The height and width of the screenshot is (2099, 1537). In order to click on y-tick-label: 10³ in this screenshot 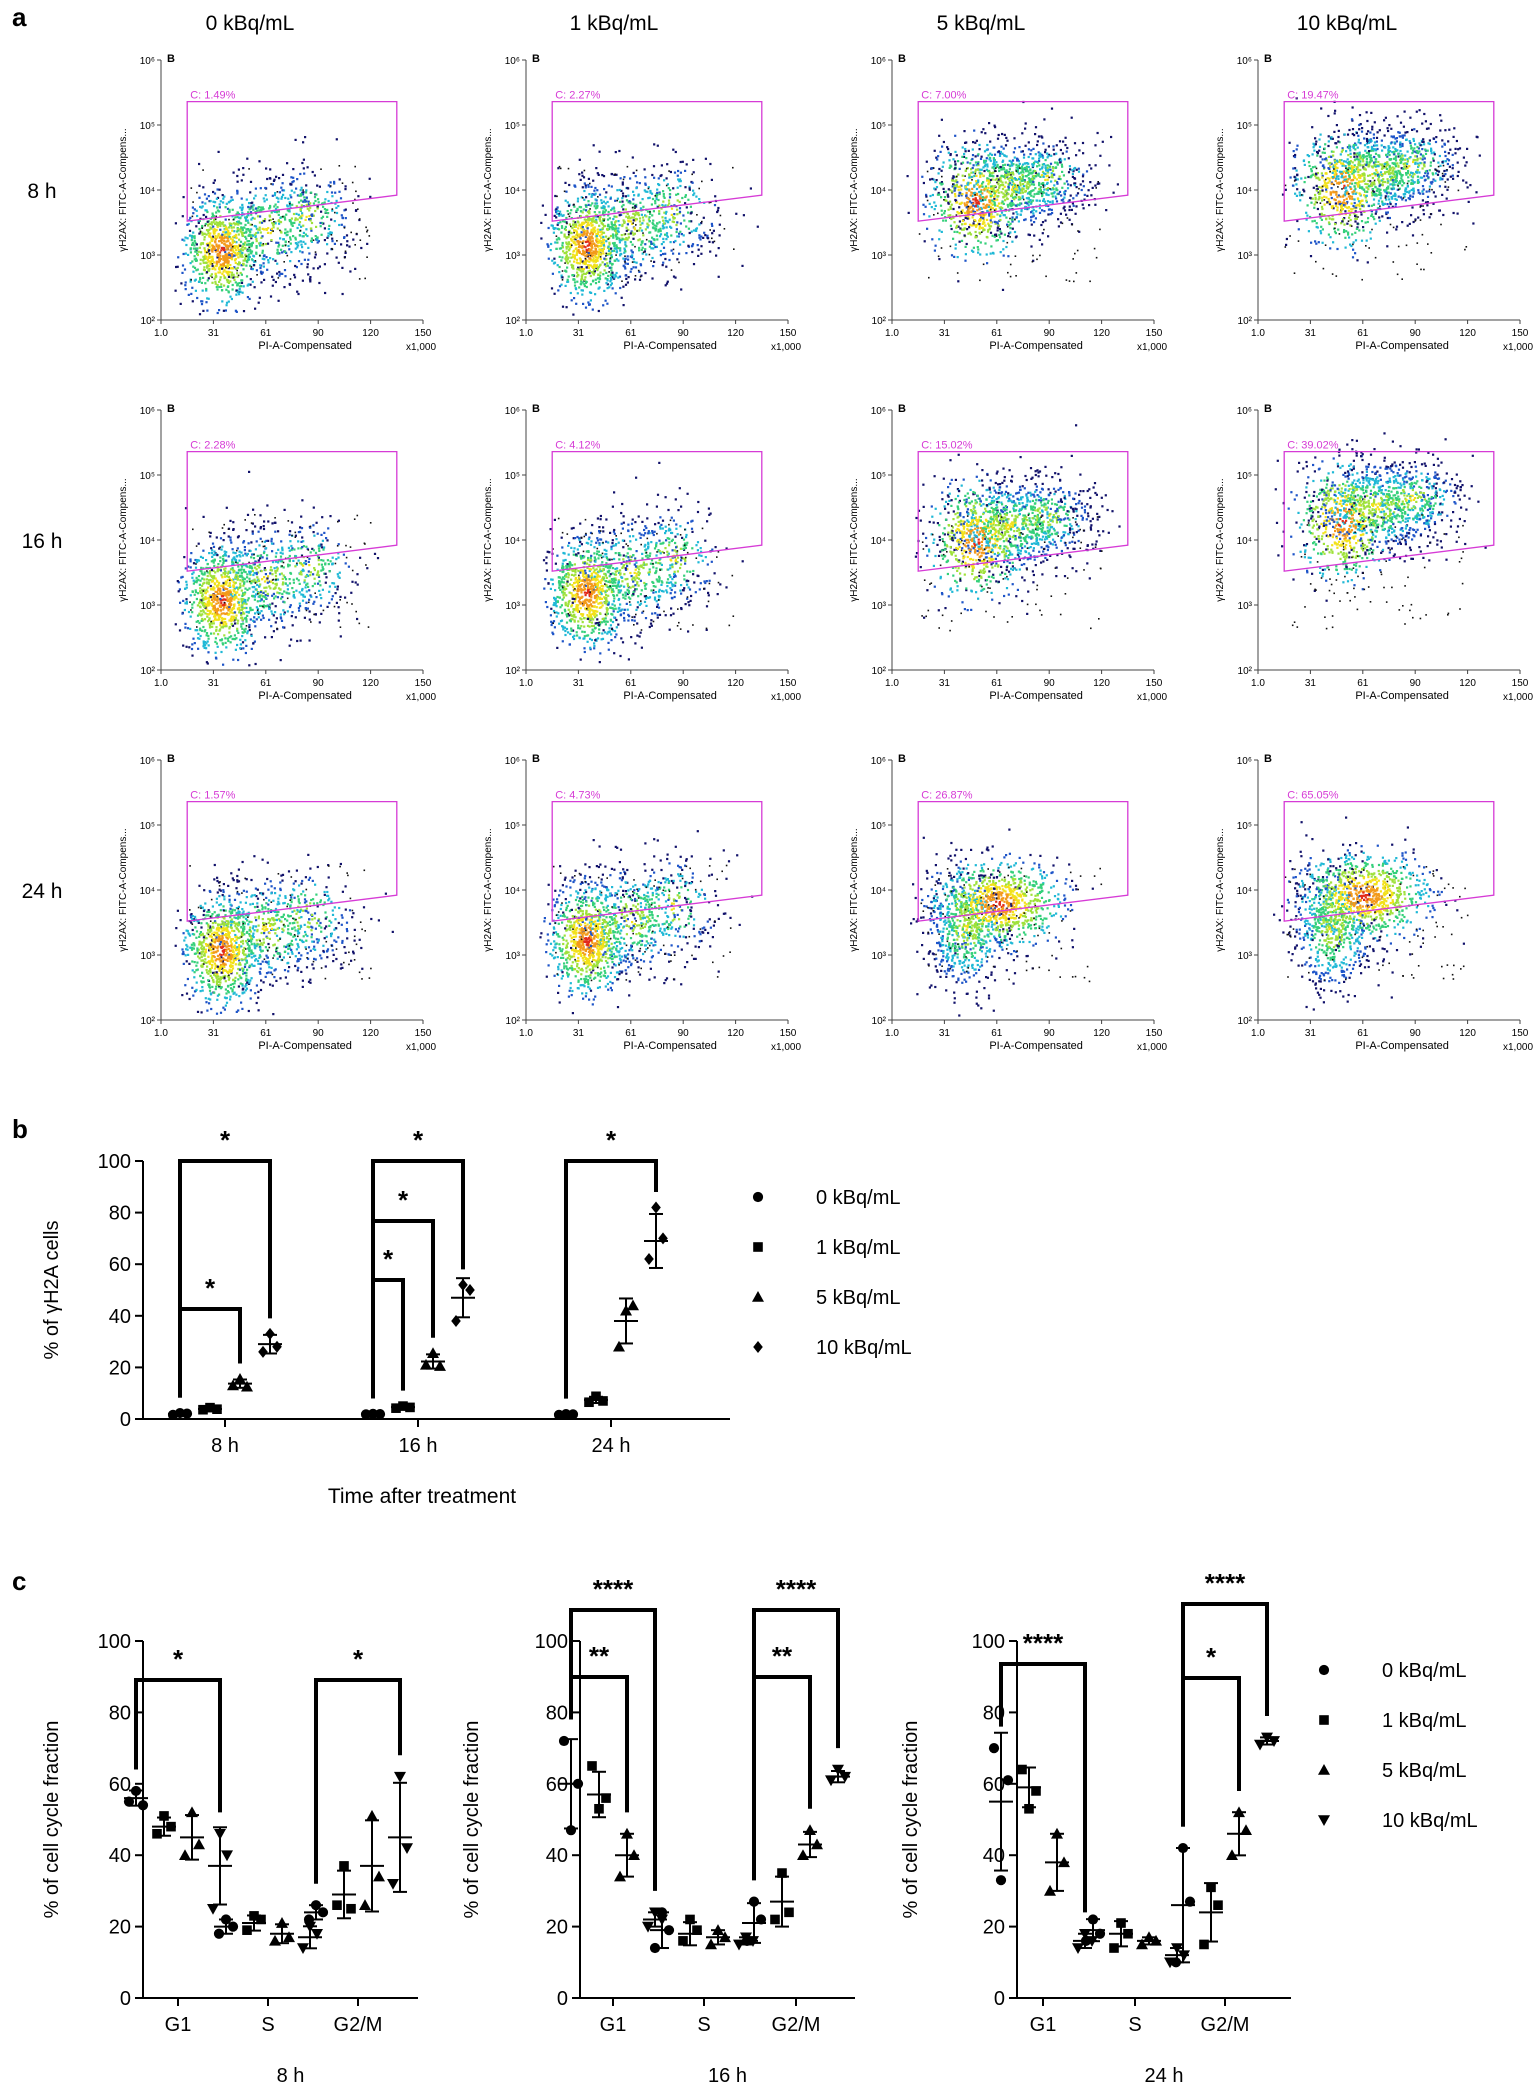, I will do `click(513, 256)`.